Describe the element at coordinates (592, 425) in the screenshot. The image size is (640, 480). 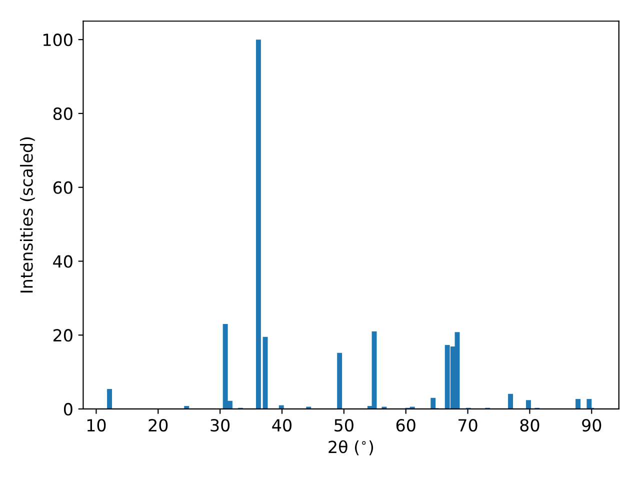
I see `x-tick-label: 90` at that location.